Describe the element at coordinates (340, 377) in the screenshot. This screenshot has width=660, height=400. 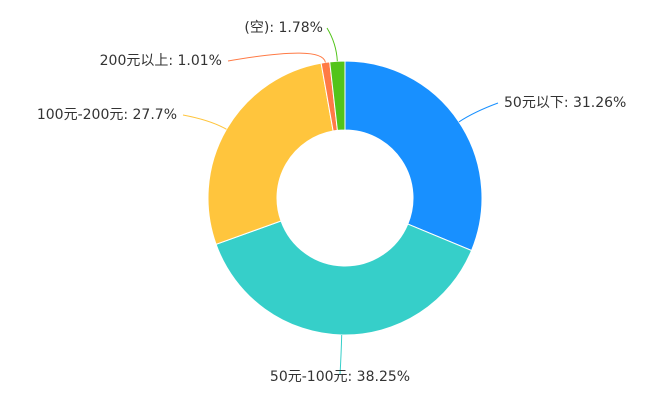
I see `slice-label-1: 50元-100元: 38.25%` at that location.